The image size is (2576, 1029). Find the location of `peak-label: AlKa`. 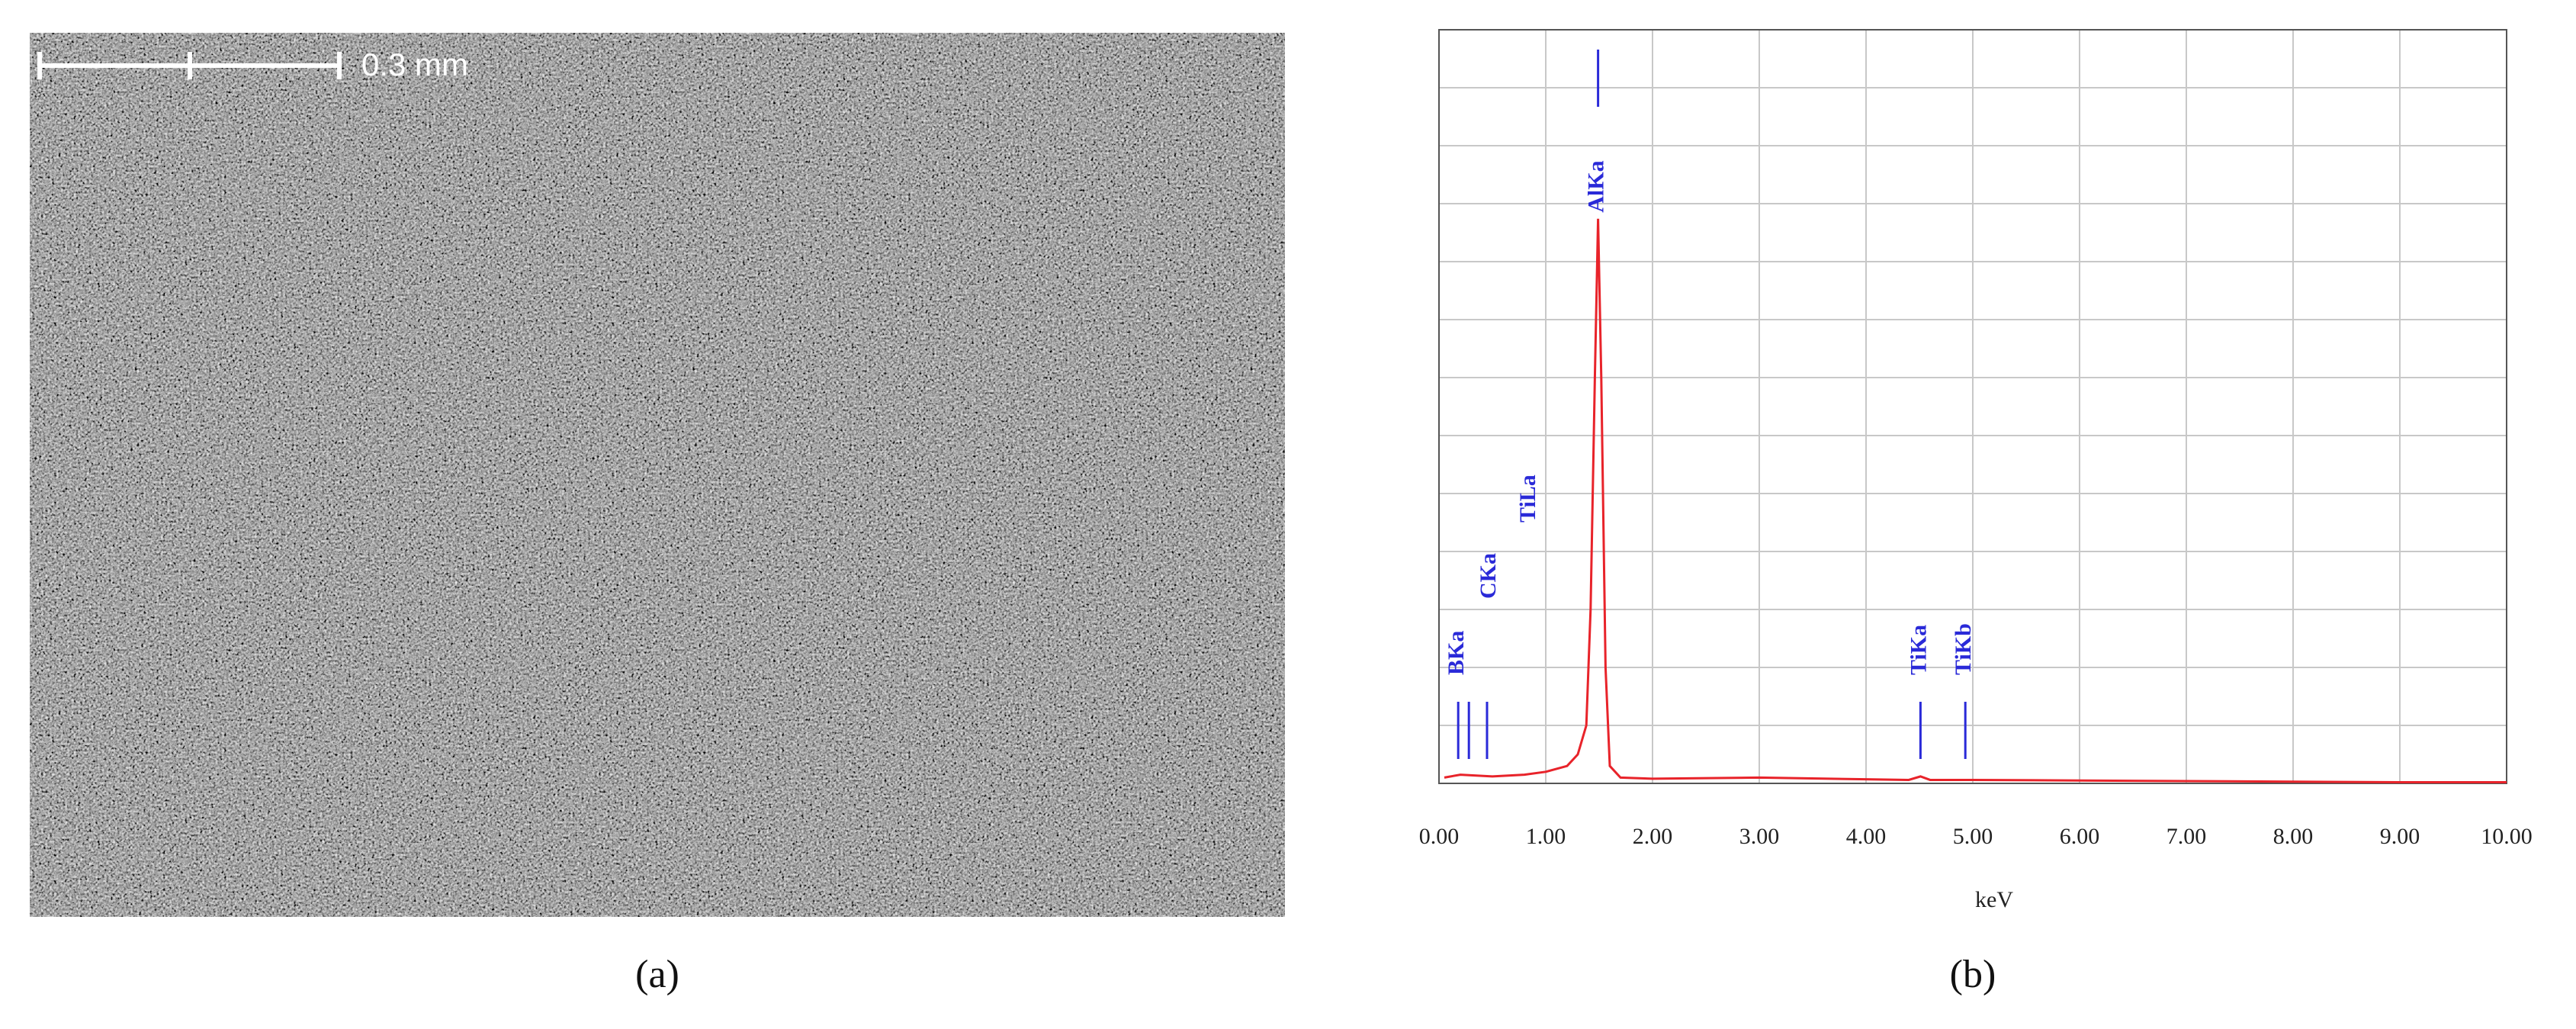

peak-label: AlKa is located at coordinates (1595, 186).